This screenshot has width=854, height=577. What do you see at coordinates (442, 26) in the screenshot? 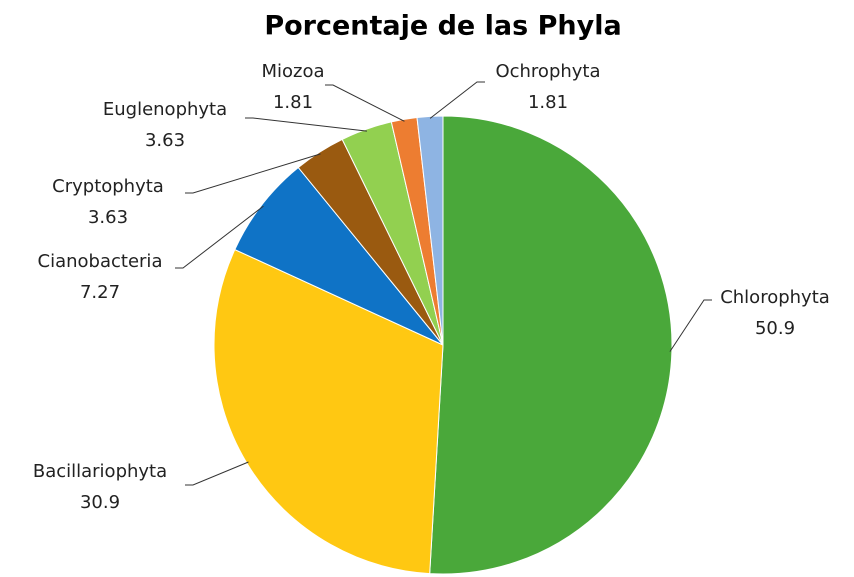
I see `chart-title: Porcentaje de las Phyla` at bounding box center [442, 26].